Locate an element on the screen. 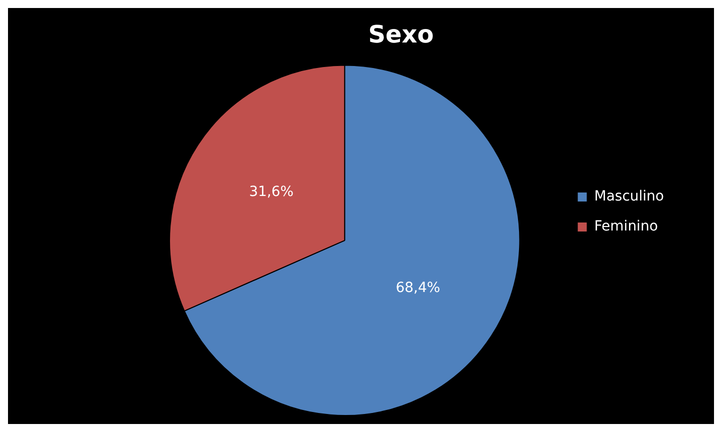 This screenshot has height=432, width=722. data-label: 31,6% is located at coordinates (271, 192).